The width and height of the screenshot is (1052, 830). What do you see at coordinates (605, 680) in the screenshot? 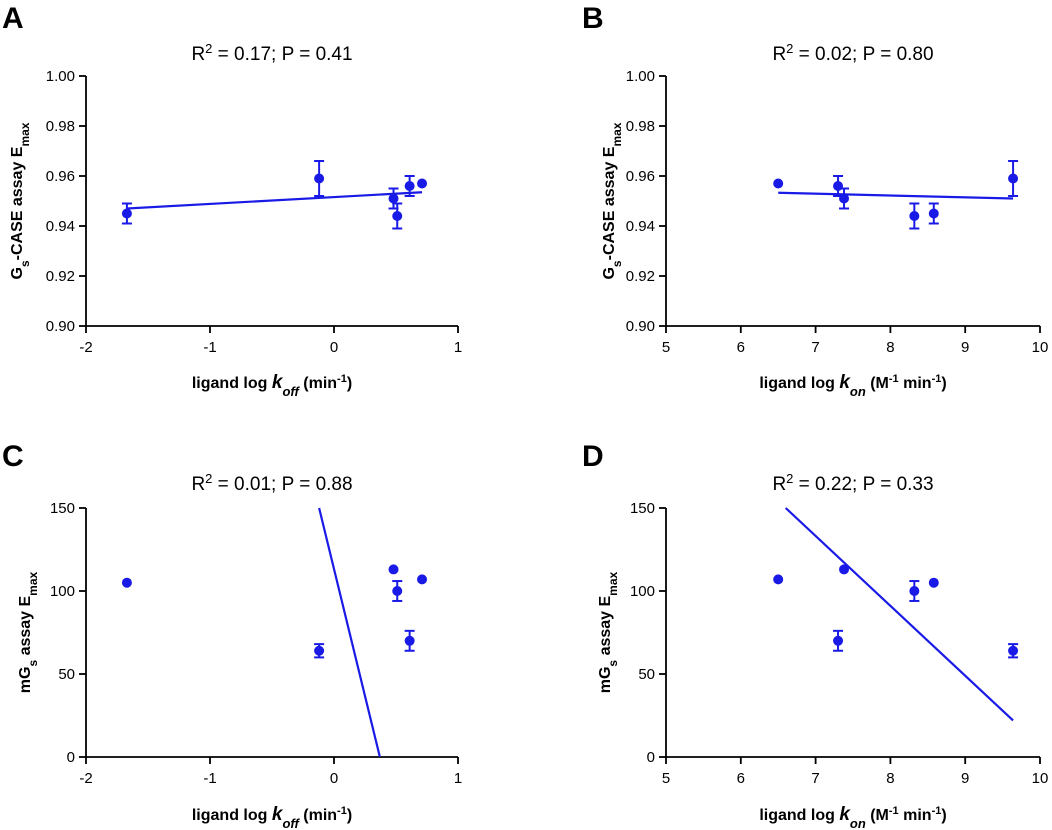
I see `y-label-part: mG` at bounding box center [605, 680].